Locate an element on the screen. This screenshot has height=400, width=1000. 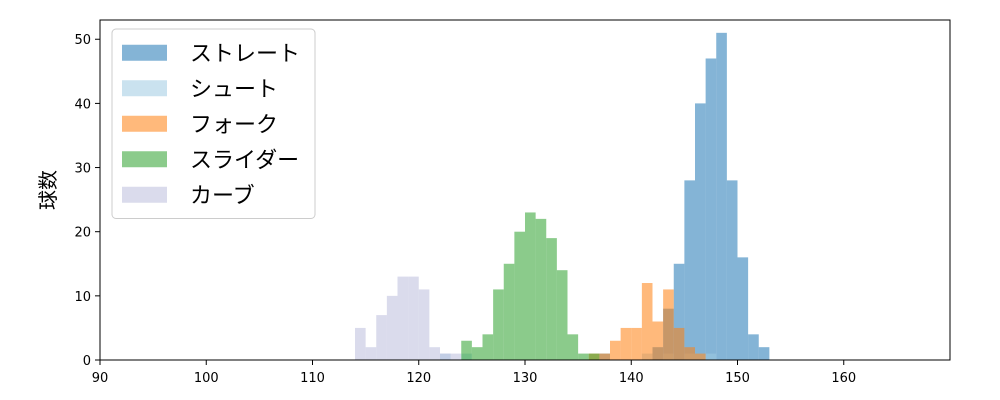
y-tick-label-5: 50 is located at coordinates (82, 40).